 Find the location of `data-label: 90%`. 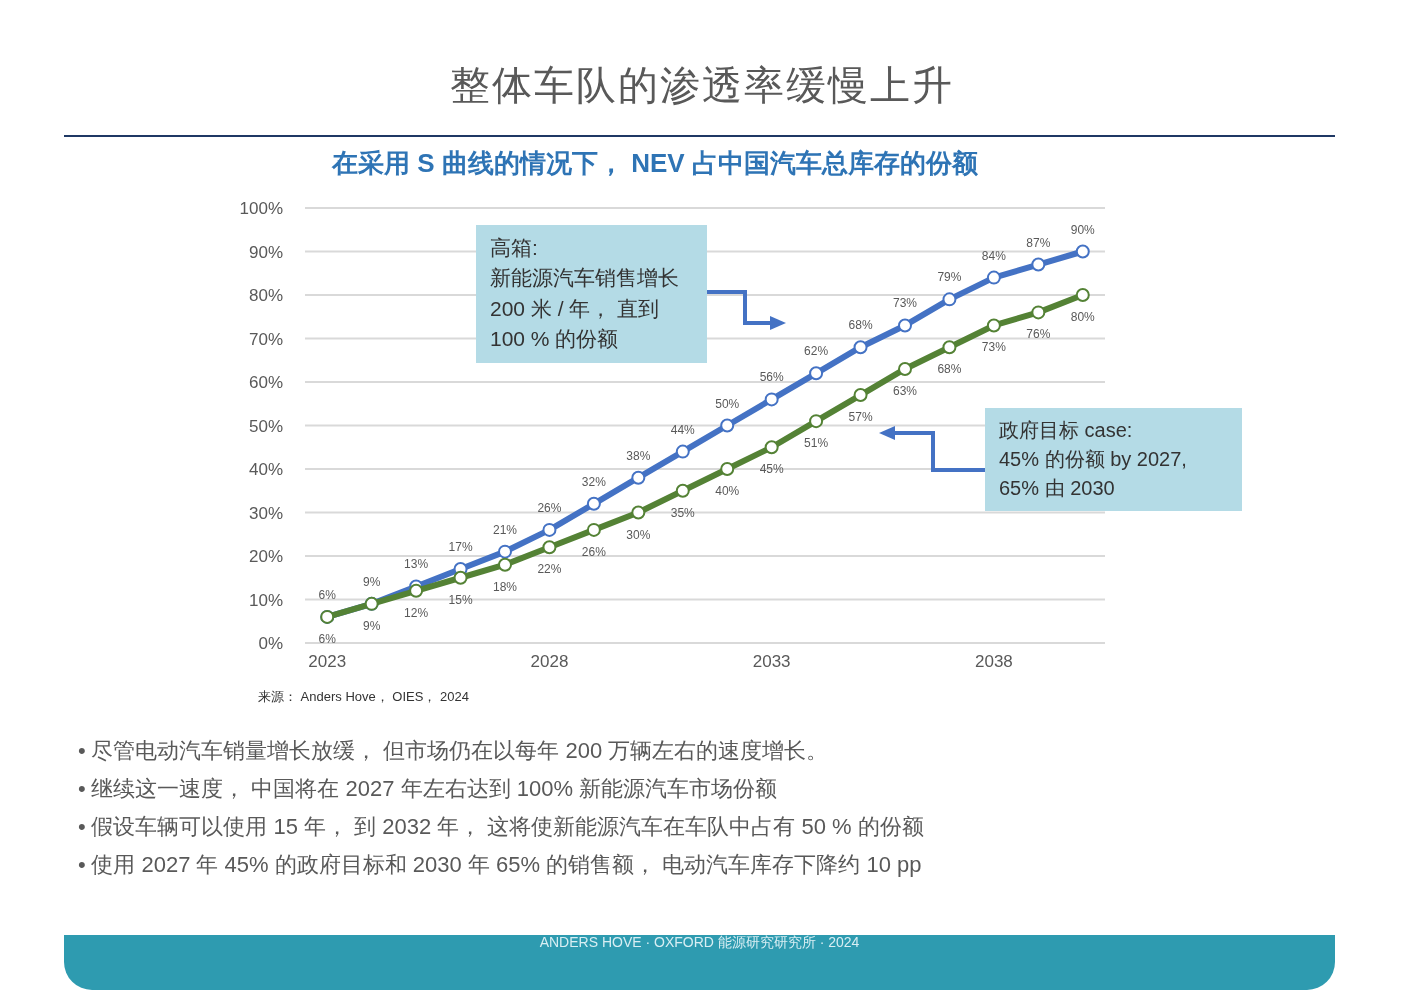

data-label: 90% is located at coordinates (1083, 229).